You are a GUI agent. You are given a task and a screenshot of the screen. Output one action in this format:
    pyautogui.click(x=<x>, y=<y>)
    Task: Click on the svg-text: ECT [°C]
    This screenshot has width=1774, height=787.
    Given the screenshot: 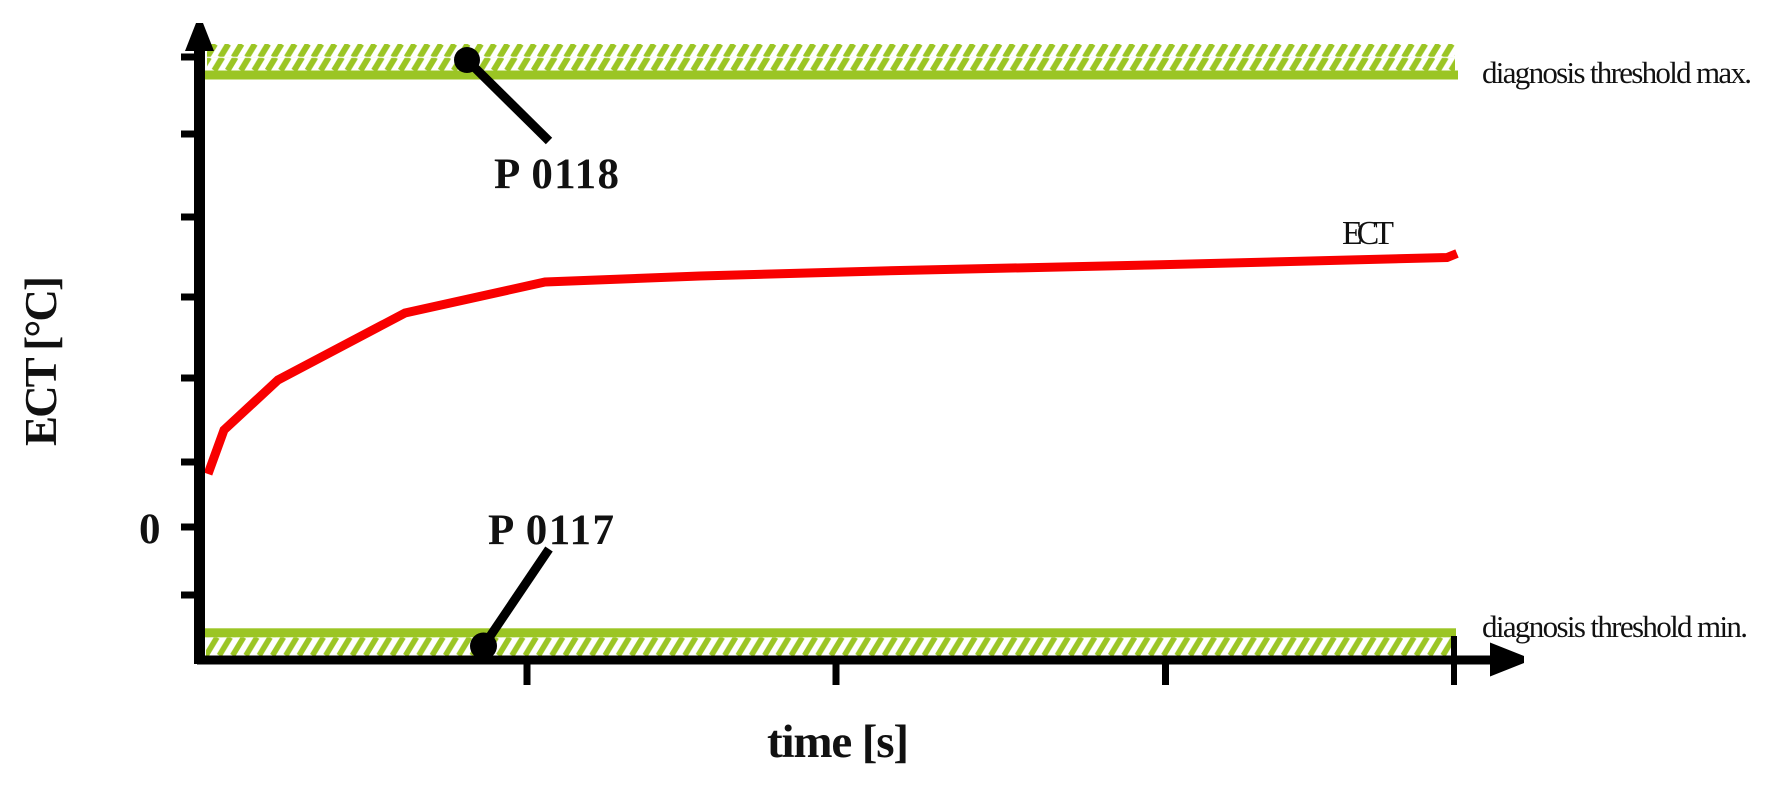 What is the action you would take?
    pyautogui.click(x=41, y=361)
    